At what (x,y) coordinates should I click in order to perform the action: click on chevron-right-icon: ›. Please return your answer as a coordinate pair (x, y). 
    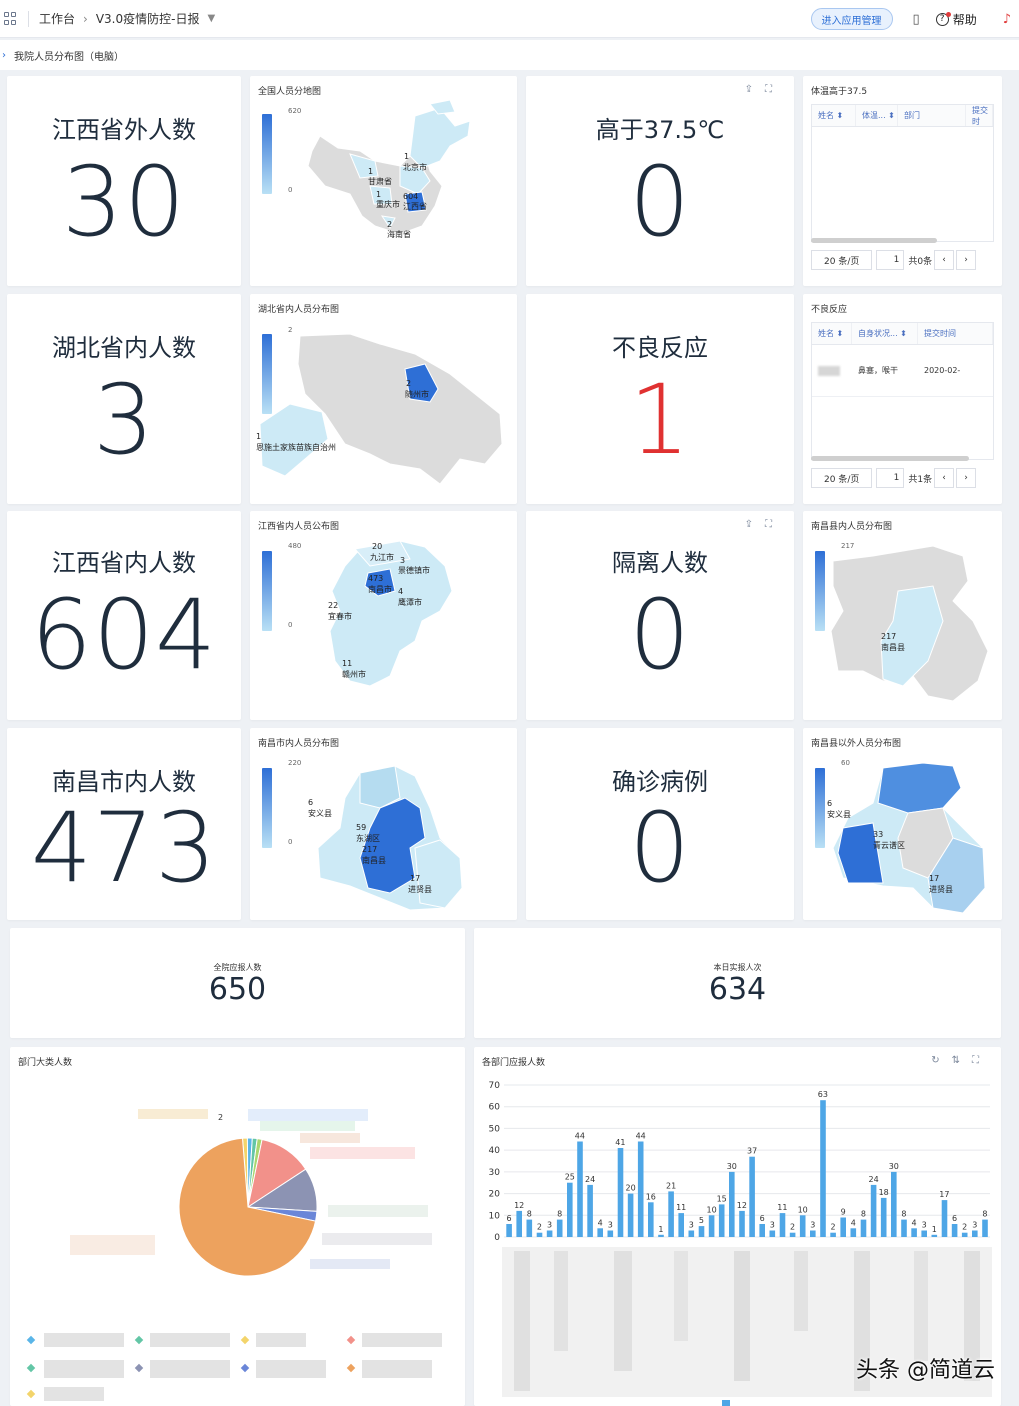
    Looking at the image, I should click on (4, 55).